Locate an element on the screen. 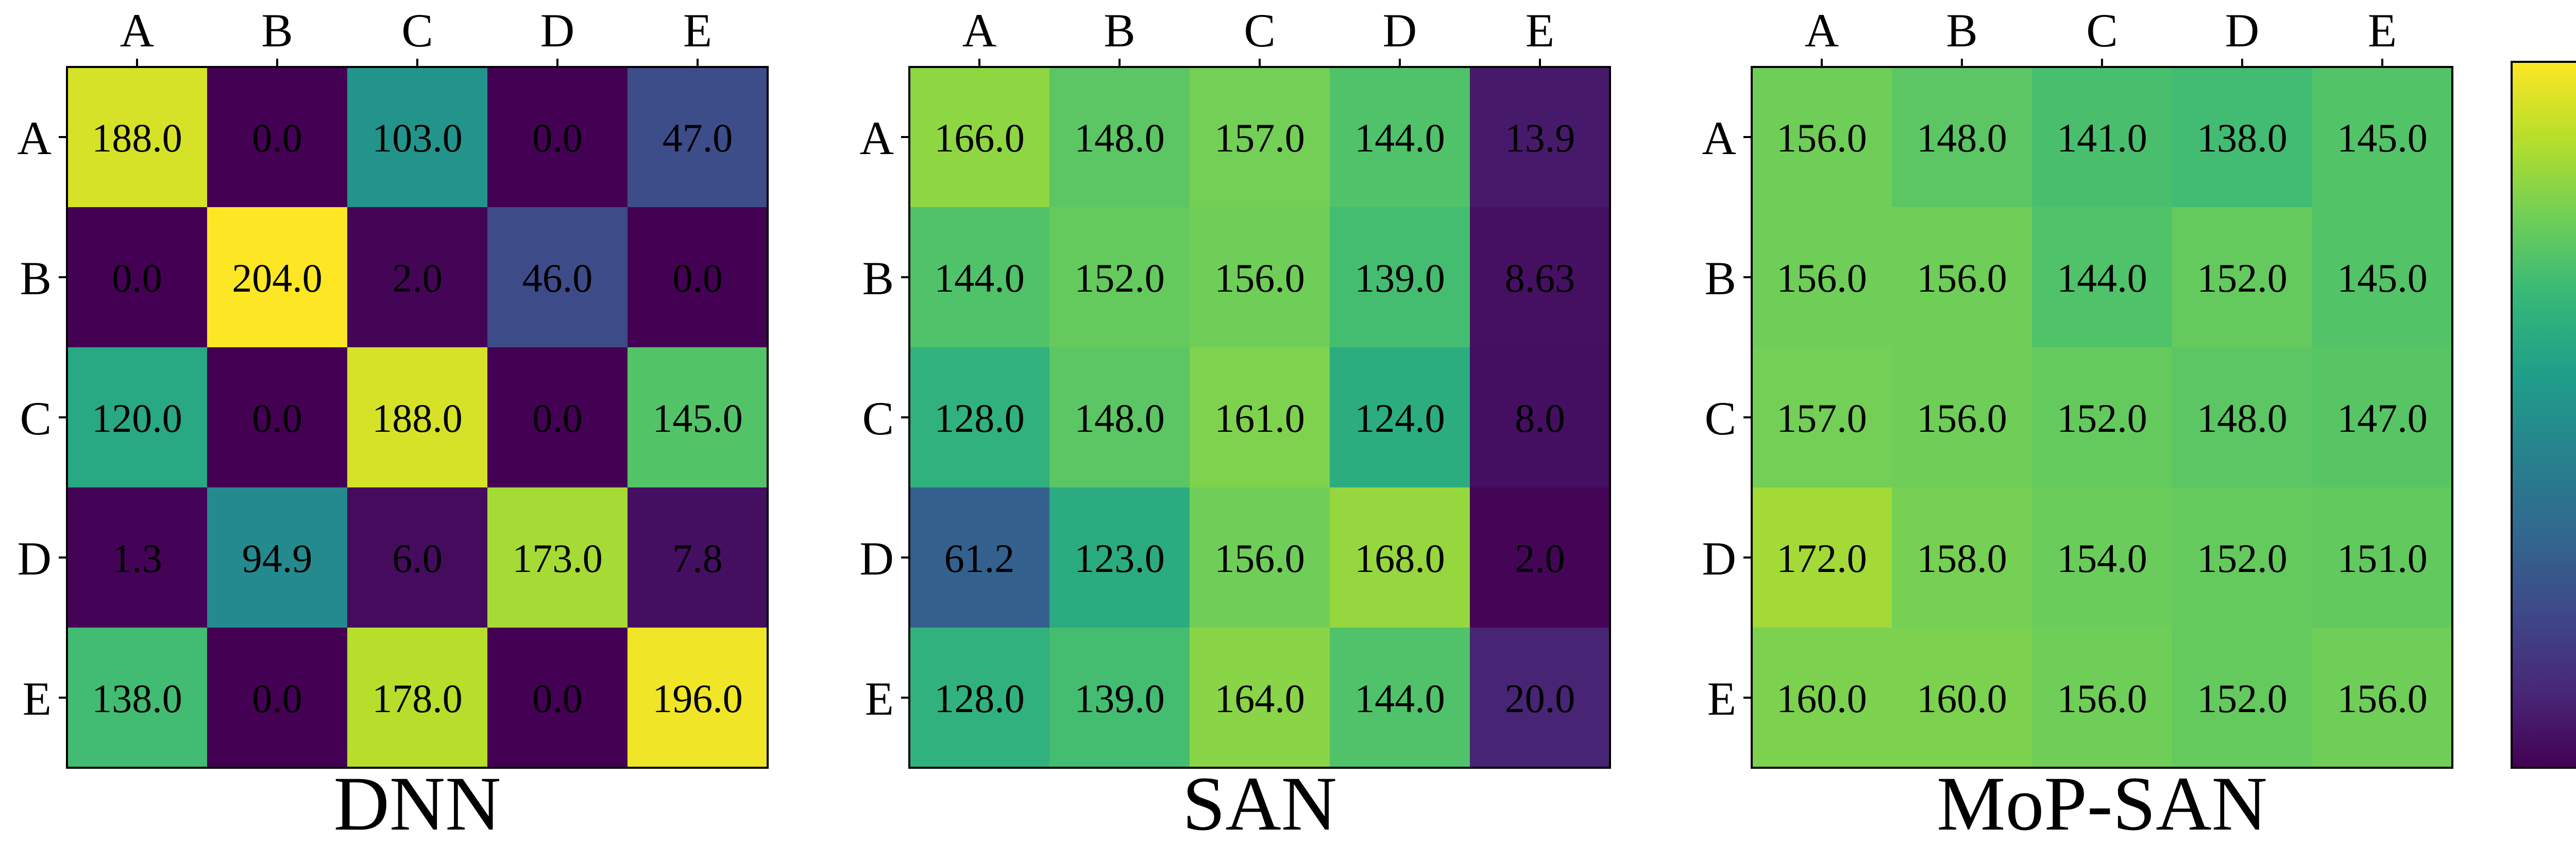 Image resolution: width=2576 pixels, height=844 pixels. cell-value-label: 204.0 is located at coordinates (277, 278).